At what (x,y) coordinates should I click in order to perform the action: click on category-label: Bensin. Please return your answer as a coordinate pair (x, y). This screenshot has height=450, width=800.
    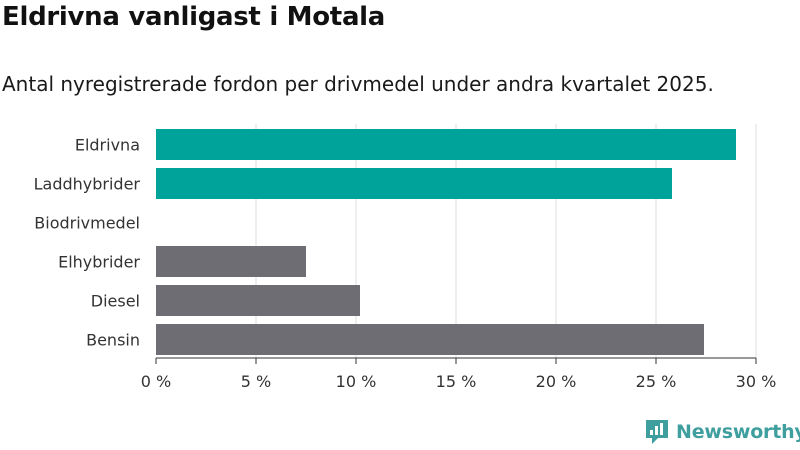
    Looking at the image, I should click on (113, 340).